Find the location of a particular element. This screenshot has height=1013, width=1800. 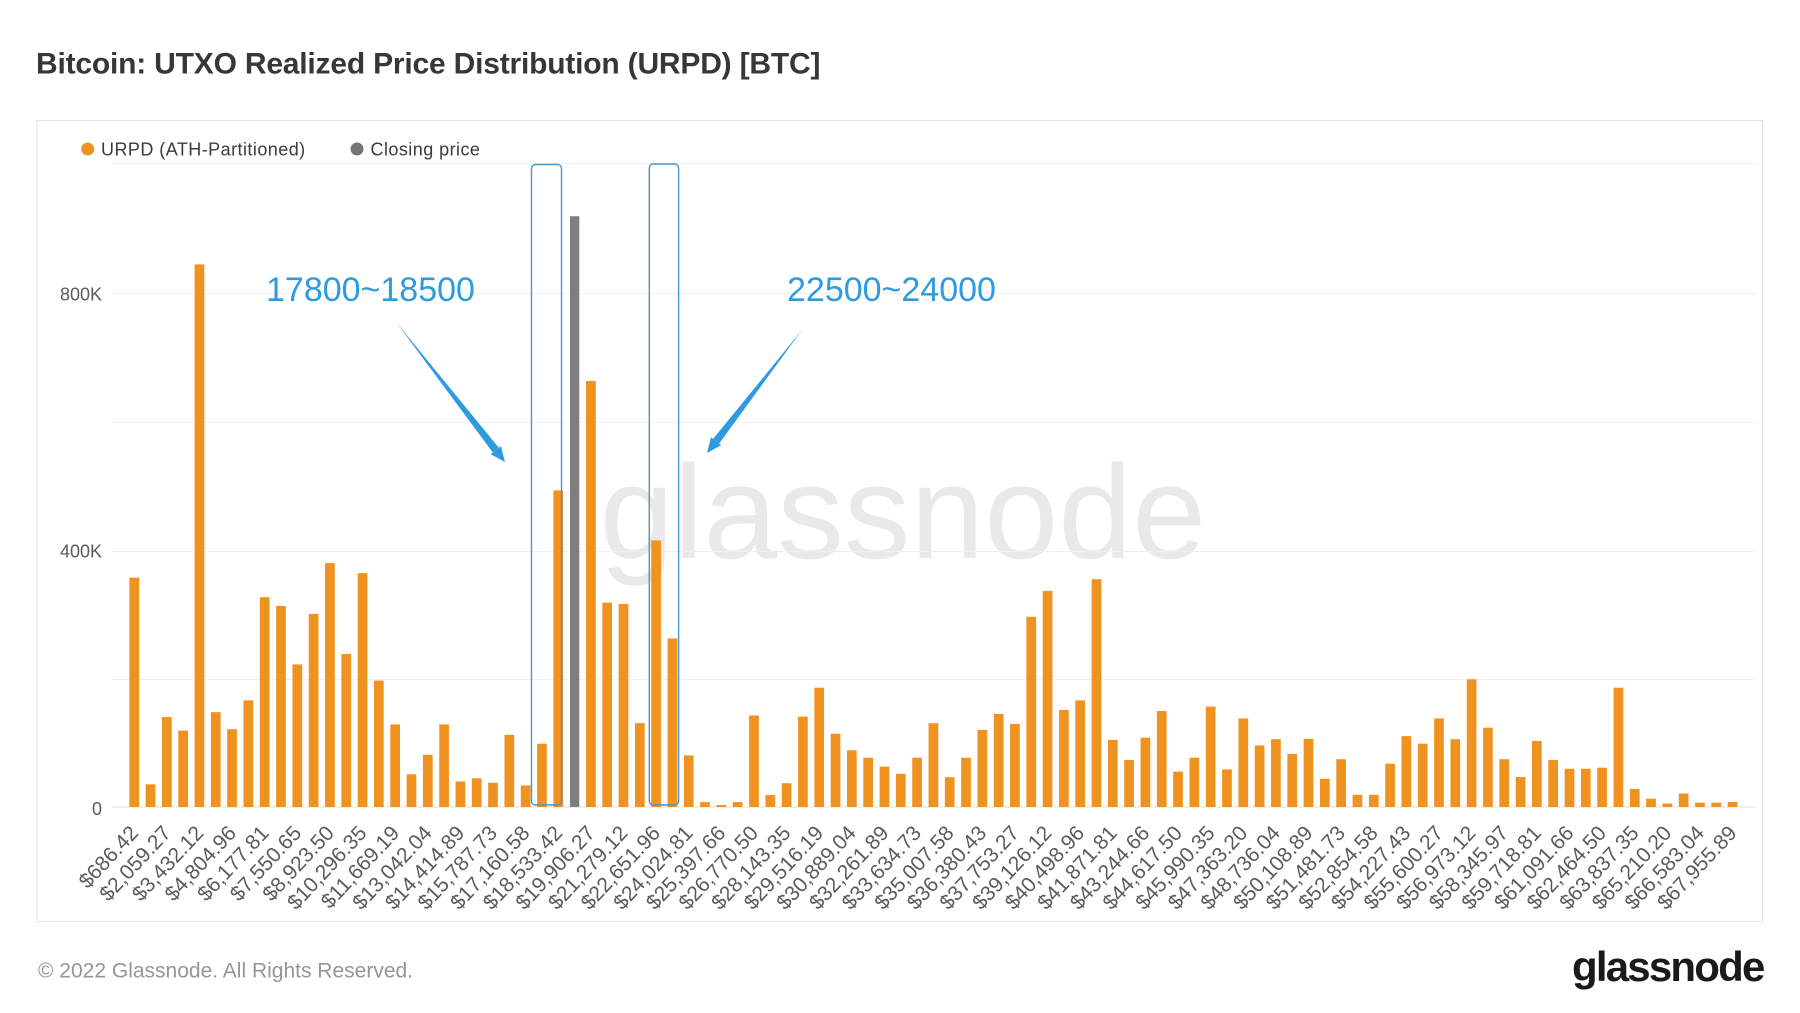

svg-text:© 2022 Glassnode. All Rights R: © 2022 Glassnode. All Rights Reserved. is located at coordinates (225, 971).